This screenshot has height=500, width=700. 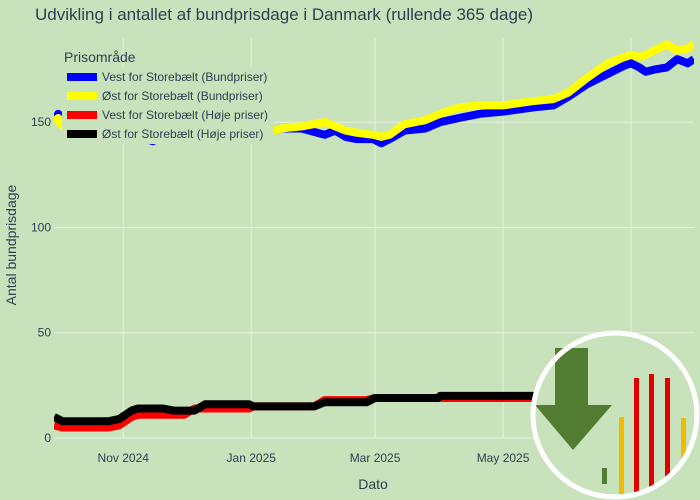 I want to click on logo, so click(x=615, y=415).